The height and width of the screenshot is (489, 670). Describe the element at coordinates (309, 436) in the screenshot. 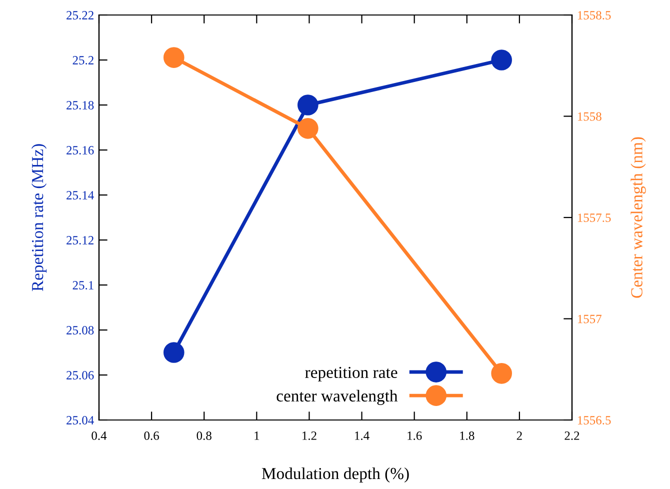

I see `x-tick-label: 1.2` at that location.